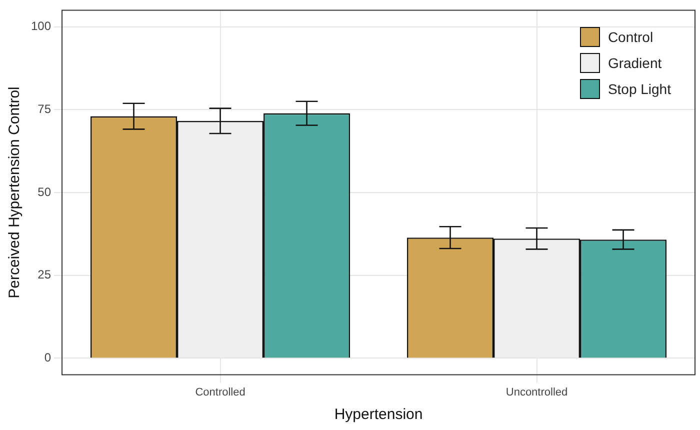  Describe the element at coordinates (45, 109) in the screenshot. I see `y-tick-label: 75` at that location.